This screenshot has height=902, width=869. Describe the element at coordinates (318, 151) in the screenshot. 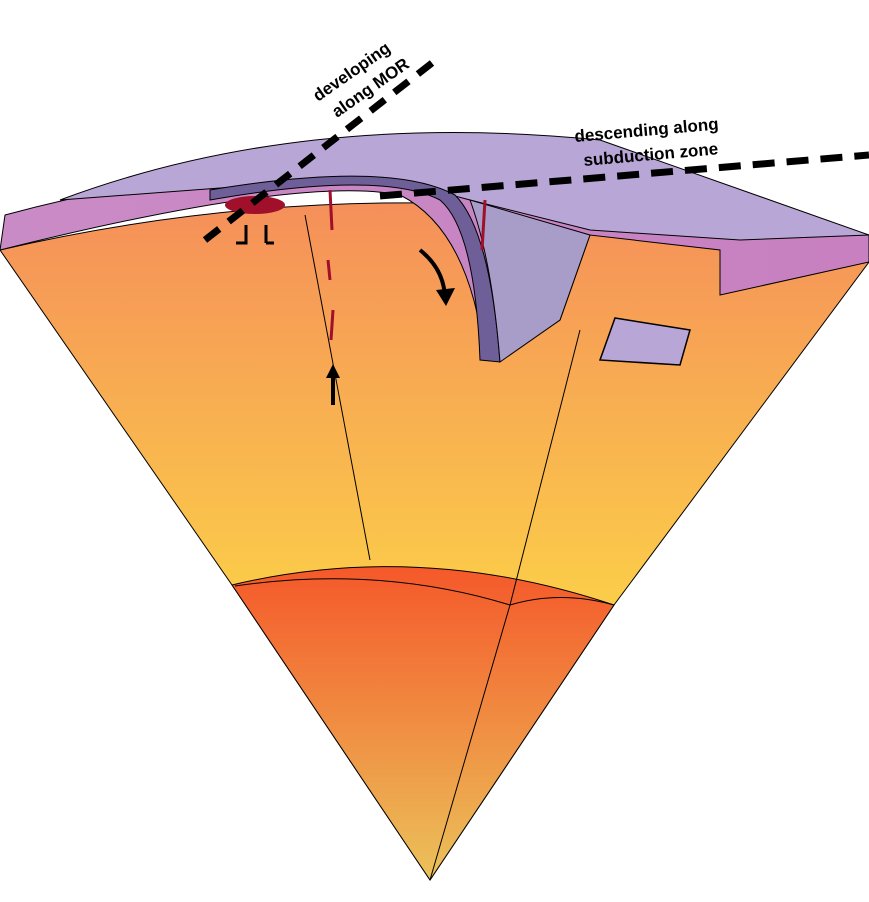

I see `mor-dashed-line` at that location.